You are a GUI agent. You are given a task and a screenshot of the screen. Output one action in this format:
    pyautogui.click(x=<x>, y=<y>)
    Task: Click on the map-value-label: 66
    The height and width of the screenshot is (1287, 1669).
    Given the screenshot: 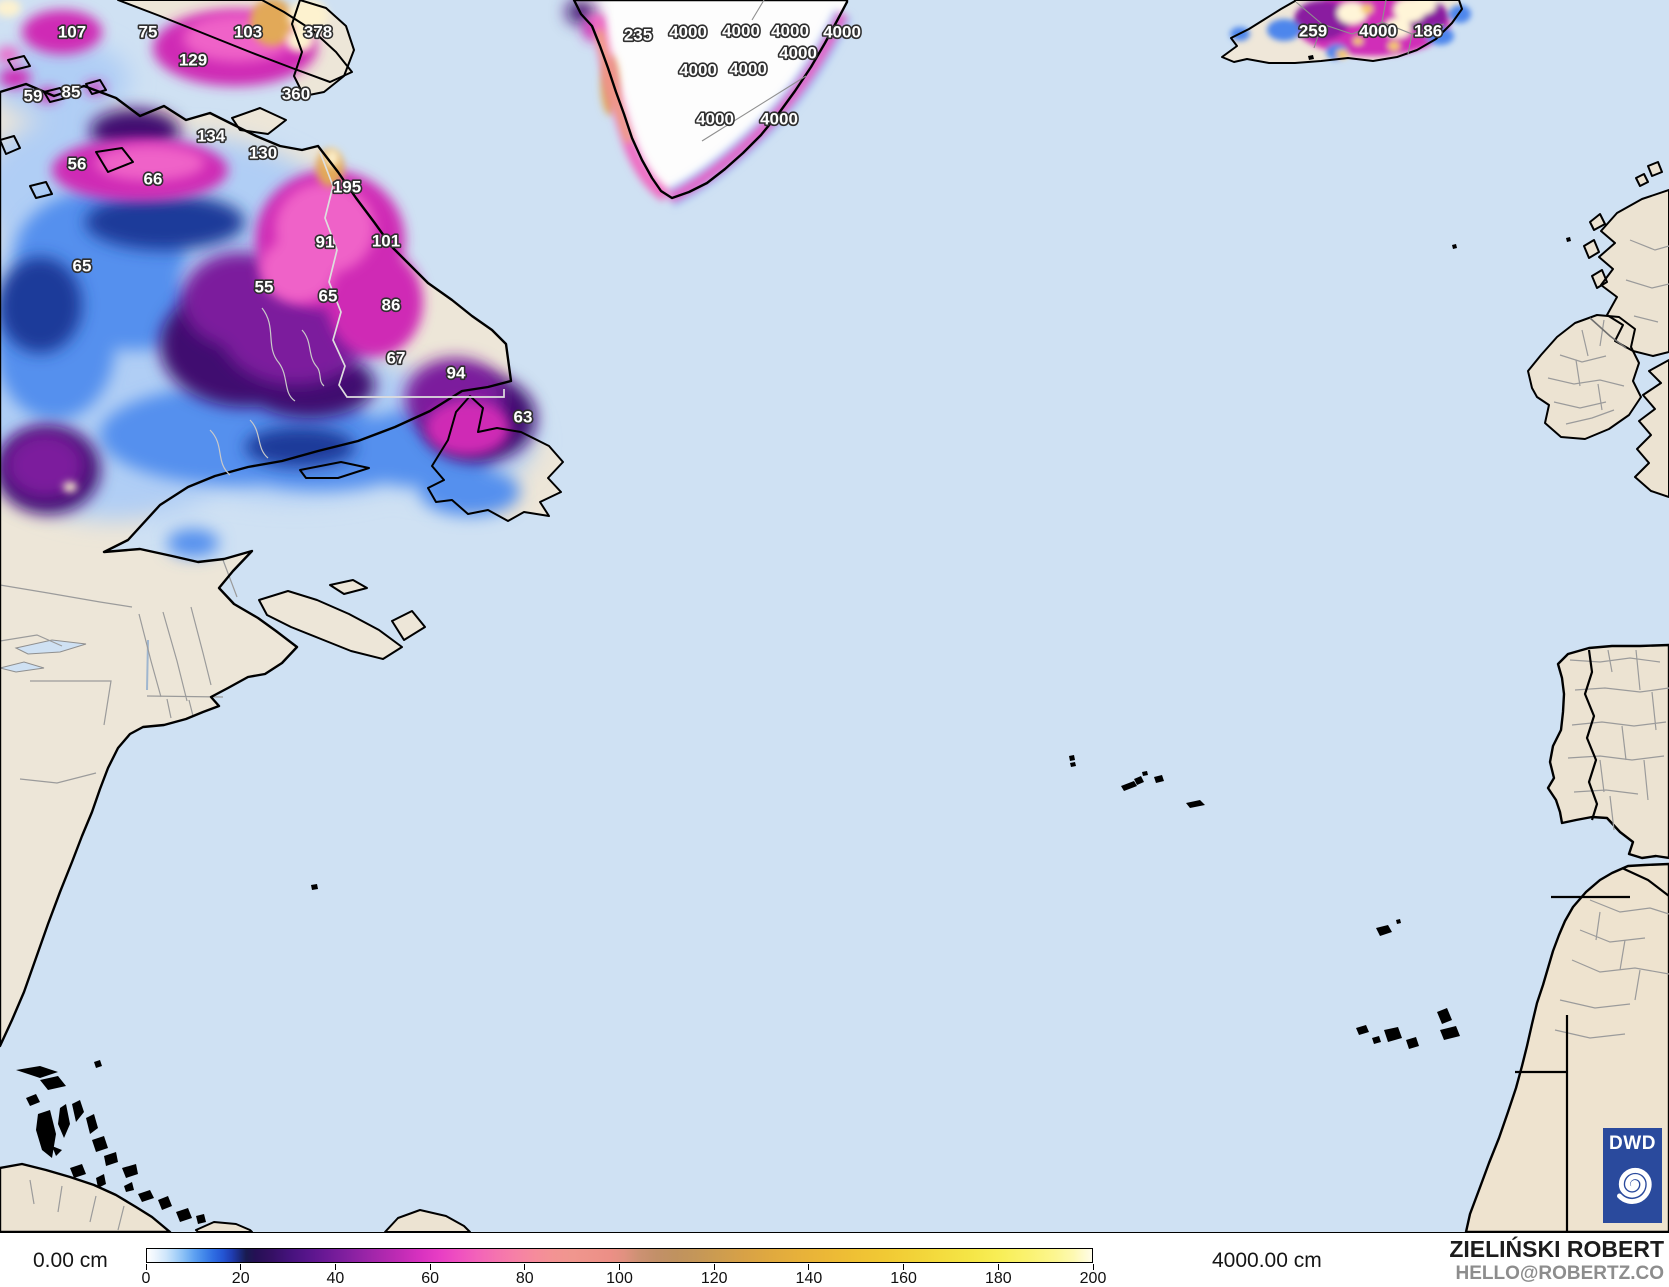 What is the action you would take?
    pyautogui.click(x=153, y=179)
    